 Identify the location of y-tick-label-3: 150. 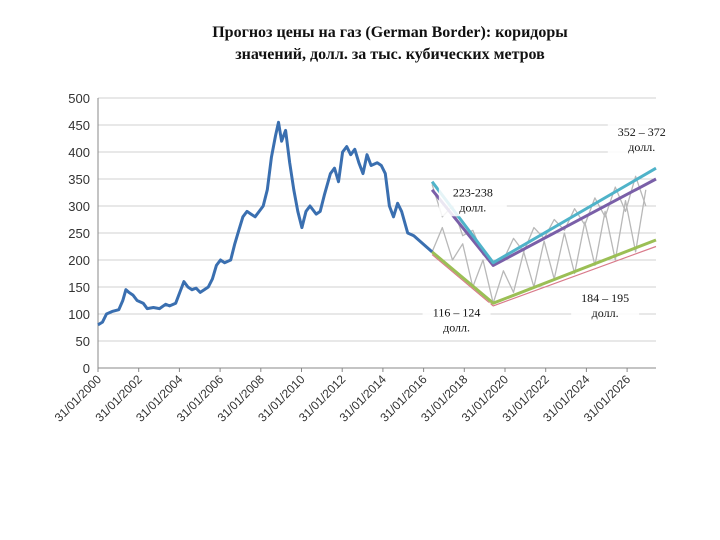
(79, 287).